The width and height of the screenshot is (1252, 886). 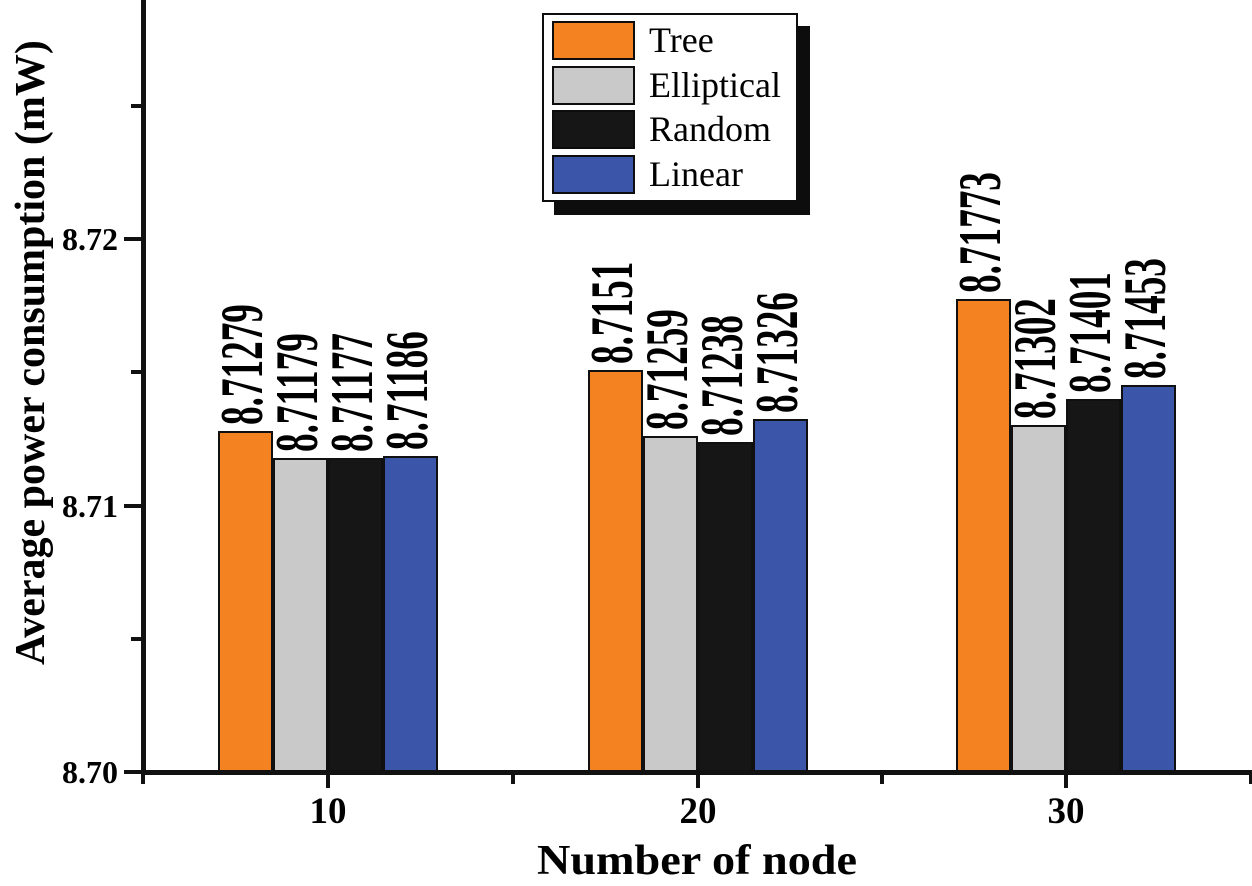 I want to click on bar-value-label: 8.71186, so click(x=406, y=390).